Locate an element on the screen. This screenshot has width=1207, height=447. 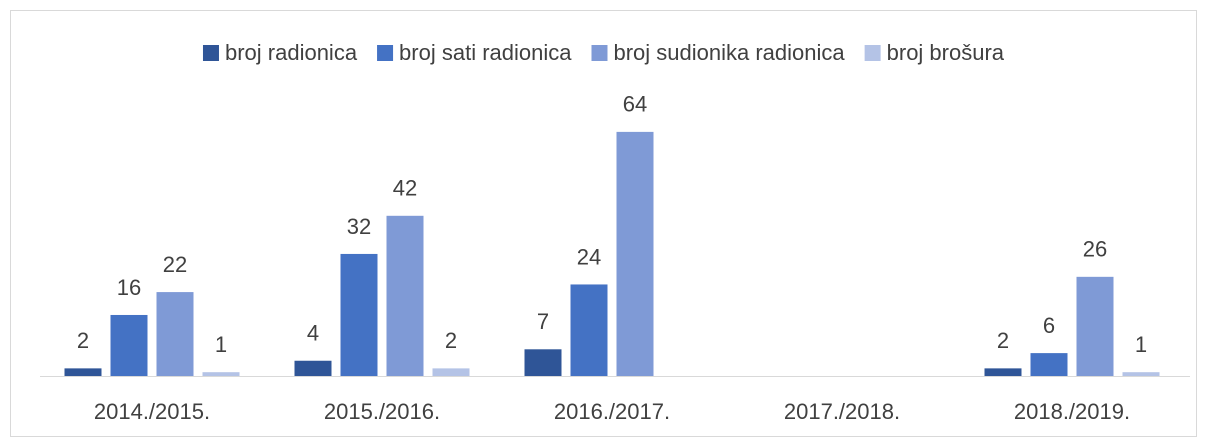
data-label: 64 is located at coordinates (635, 104).